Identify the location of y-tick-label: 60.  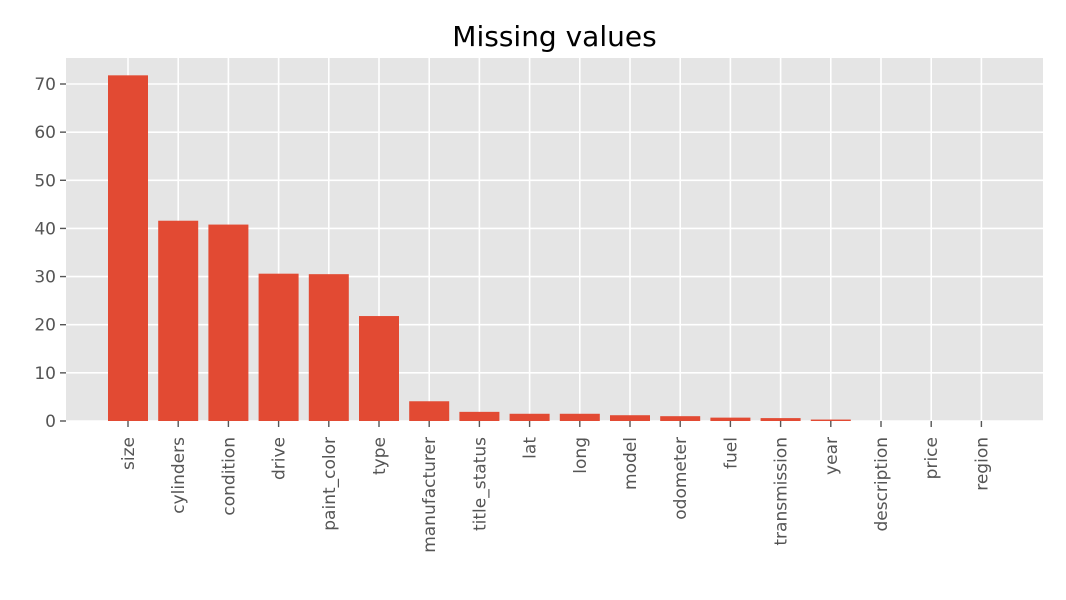
(45, 133).